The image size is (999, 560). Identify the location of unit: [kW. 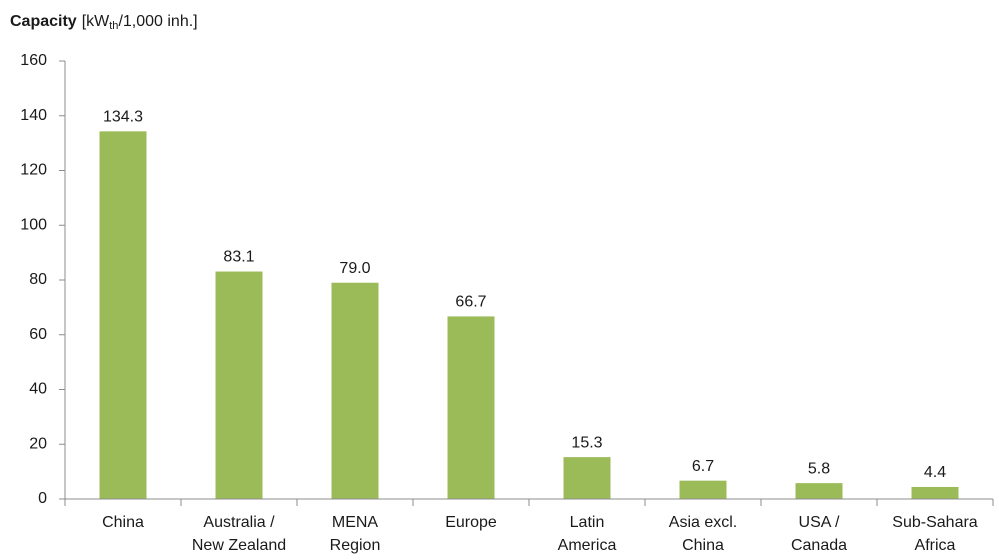
(96, 21).